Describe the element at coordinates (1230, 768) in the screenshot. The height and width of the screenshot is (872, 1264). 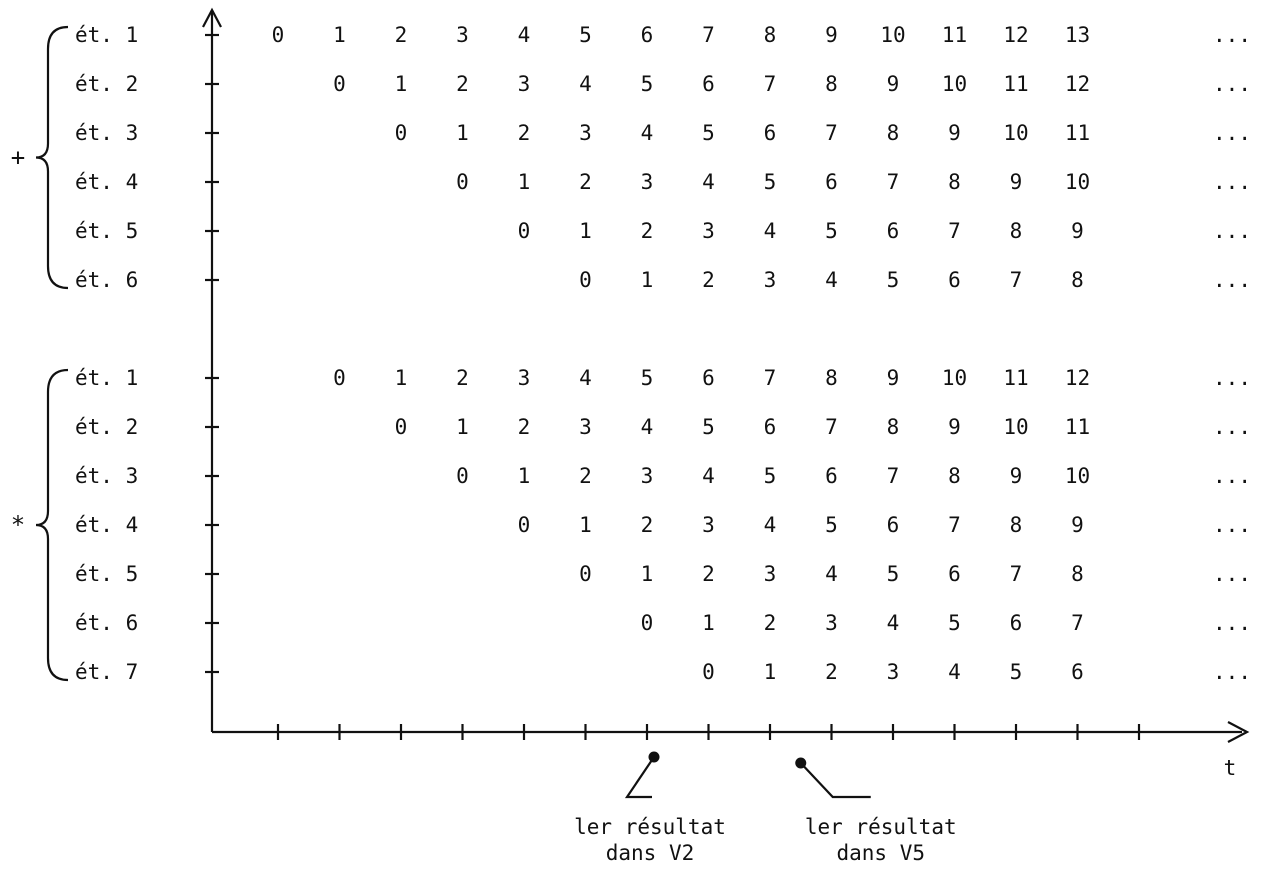
I see `x-axis-label: t` at that location.